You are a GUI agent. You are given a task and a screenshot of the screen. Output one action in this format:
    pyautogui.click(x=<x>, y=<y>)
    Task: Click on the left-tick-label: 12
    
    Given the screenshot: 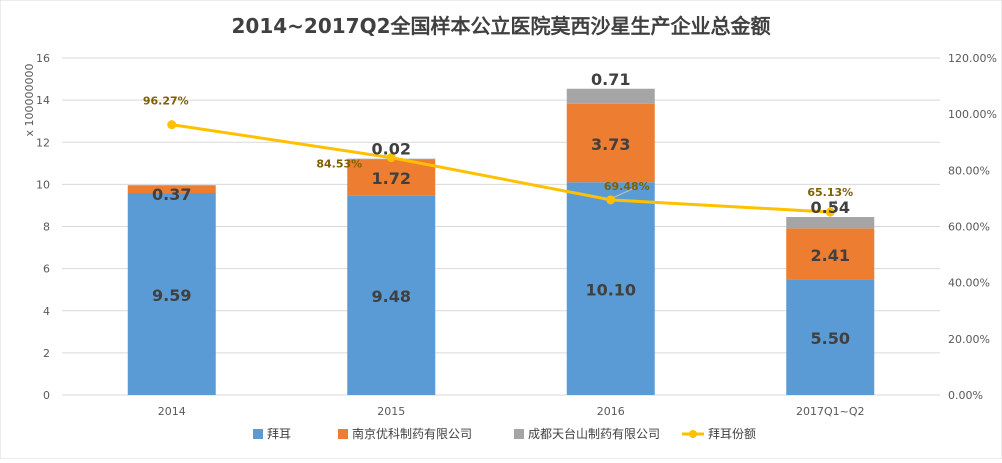 What is the action you would take?
    pyautogui.click(x=43, y=142)
    